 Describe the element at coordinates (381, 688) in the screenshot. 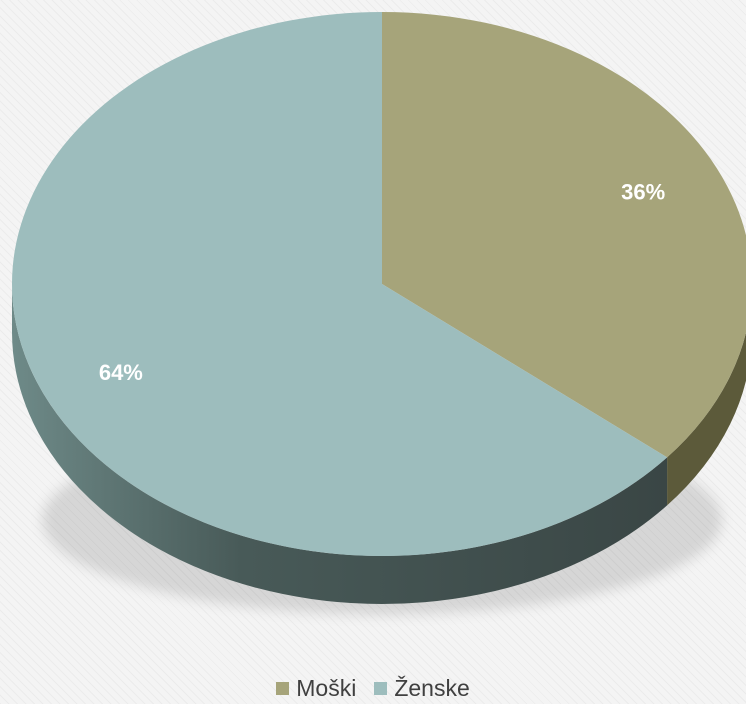

I see `legend-swatch-zenske` at that location.